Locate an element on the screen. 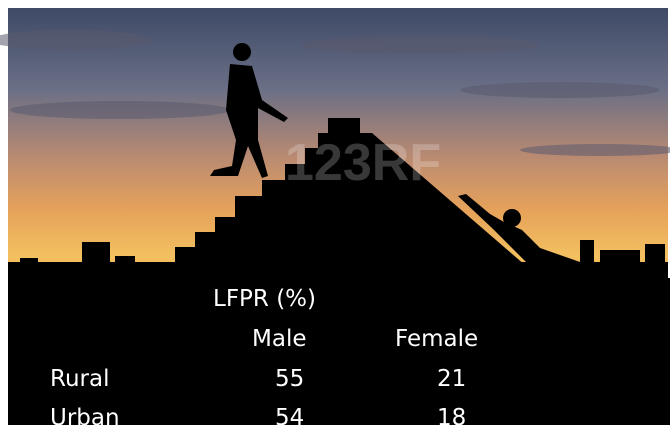 Image resolution: width=670 pixels, height=425 pixels. column-header: Male is located at coordinates (279, 339).